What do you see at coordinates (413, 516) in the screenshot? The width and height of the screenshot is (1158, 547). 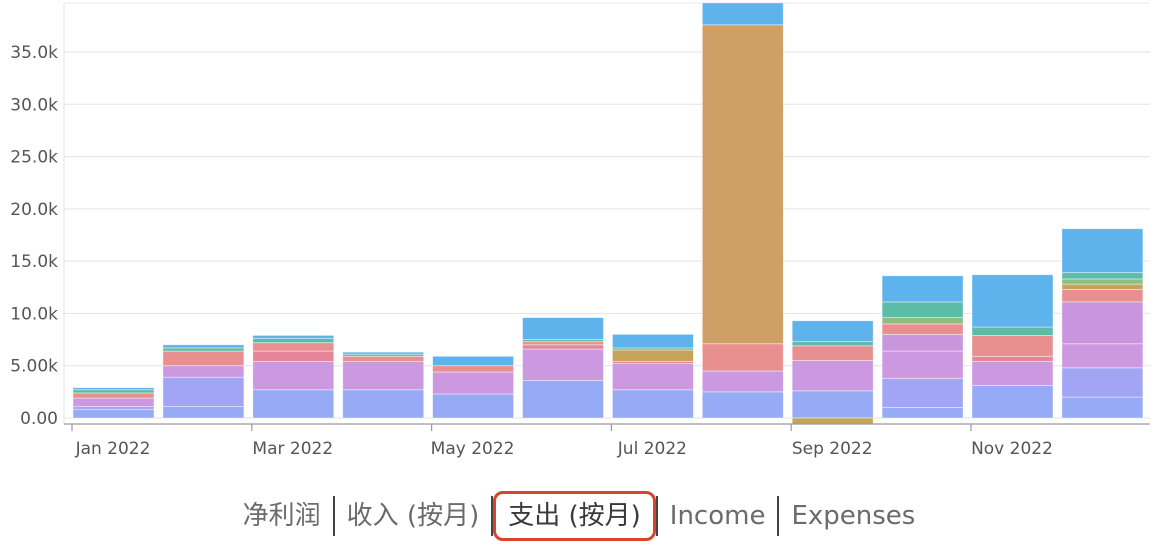 I see `tab-monthly-income: 收入 (按月)` at bounding box center [413, 516].